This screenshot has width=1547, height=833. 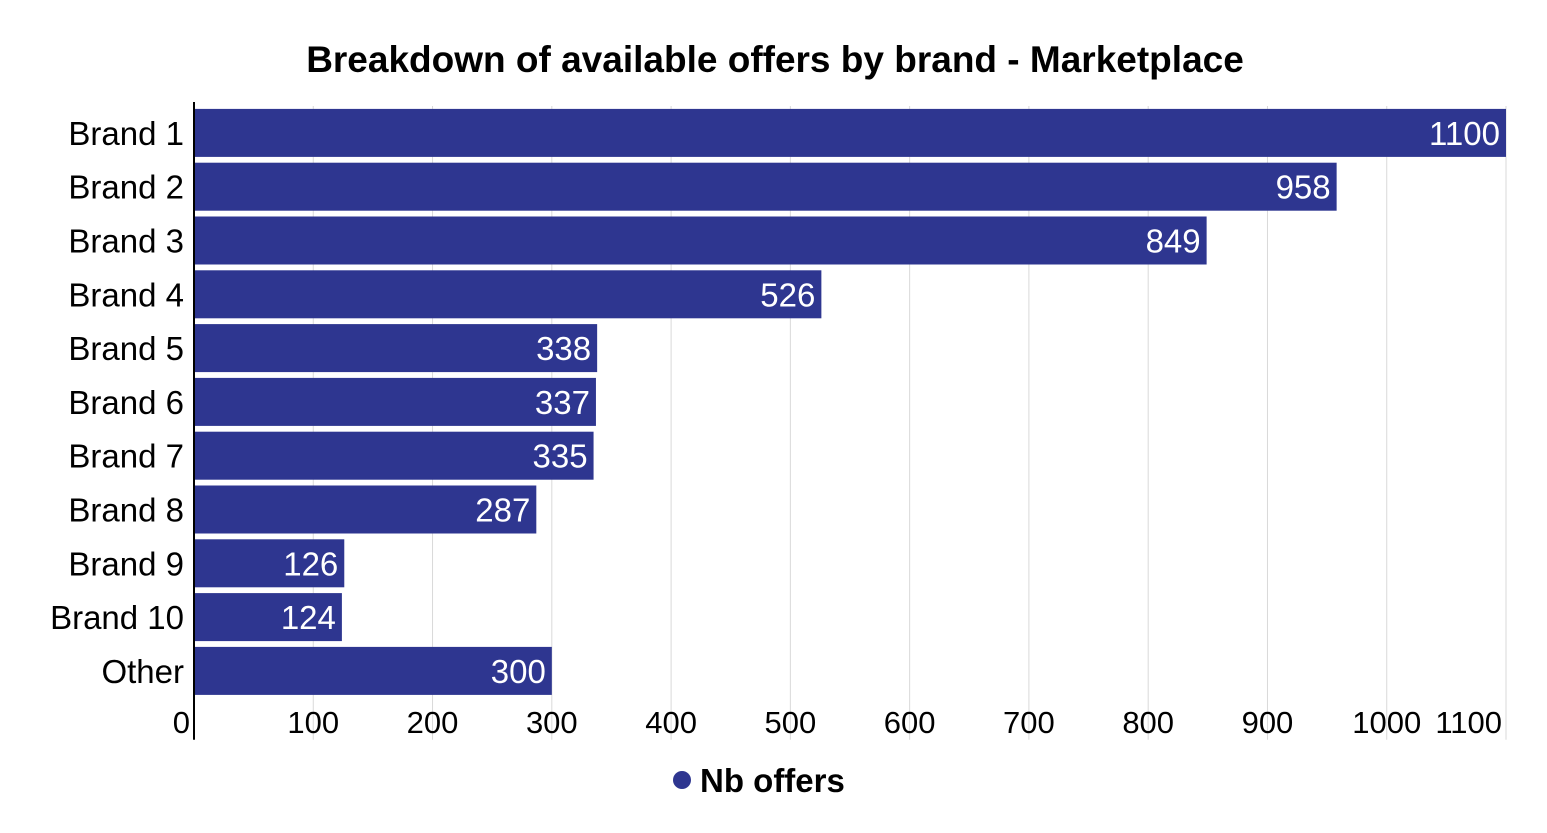 I want to click on category-label-brand-8: Brand 8, so click(x=126, y=510).